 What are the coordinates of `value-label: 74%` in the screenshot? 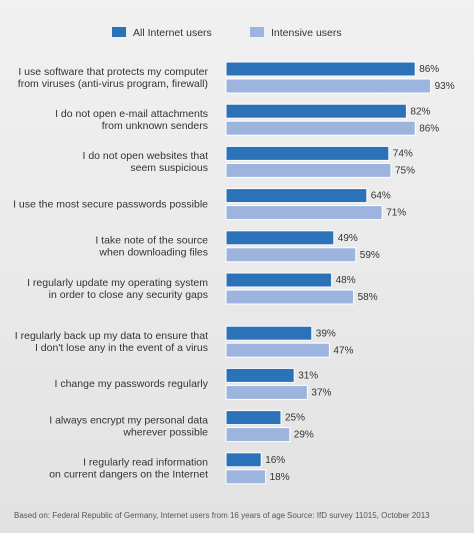 It's located at (403, 154).